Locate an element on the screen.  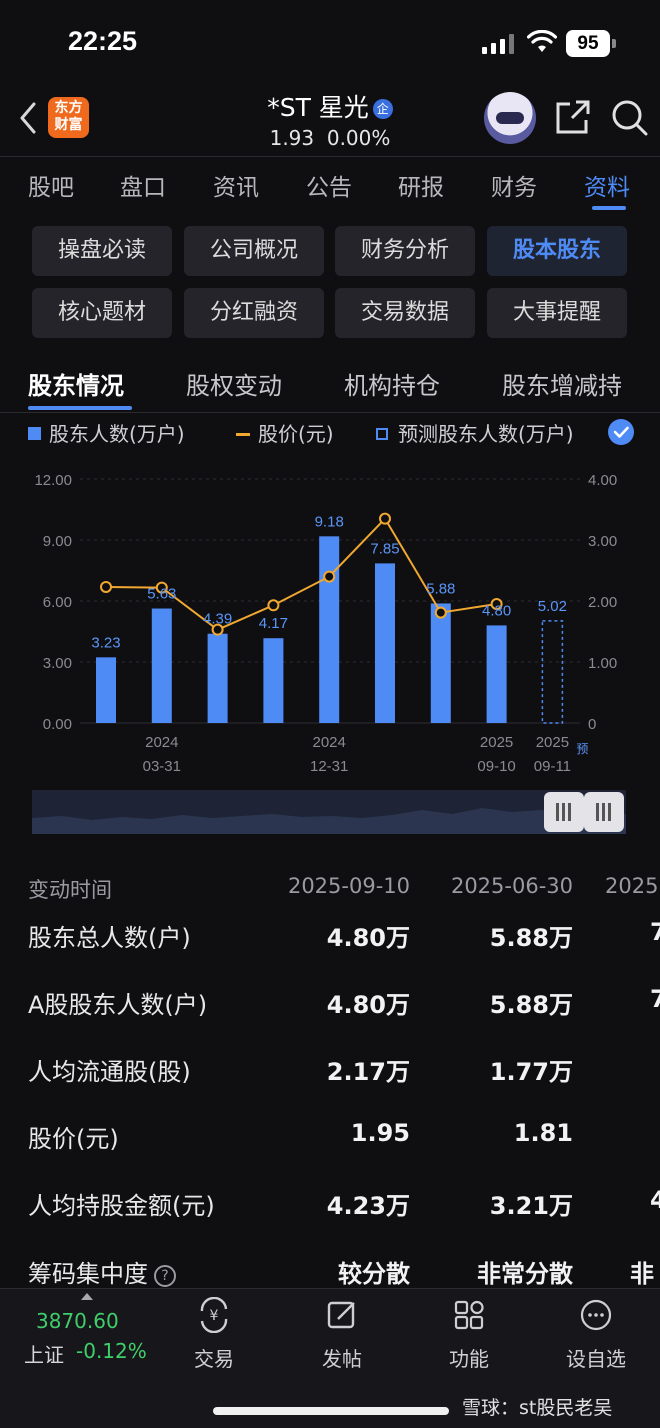
y-left-tick-label: 9.00 is located at coordinates (57, 541).